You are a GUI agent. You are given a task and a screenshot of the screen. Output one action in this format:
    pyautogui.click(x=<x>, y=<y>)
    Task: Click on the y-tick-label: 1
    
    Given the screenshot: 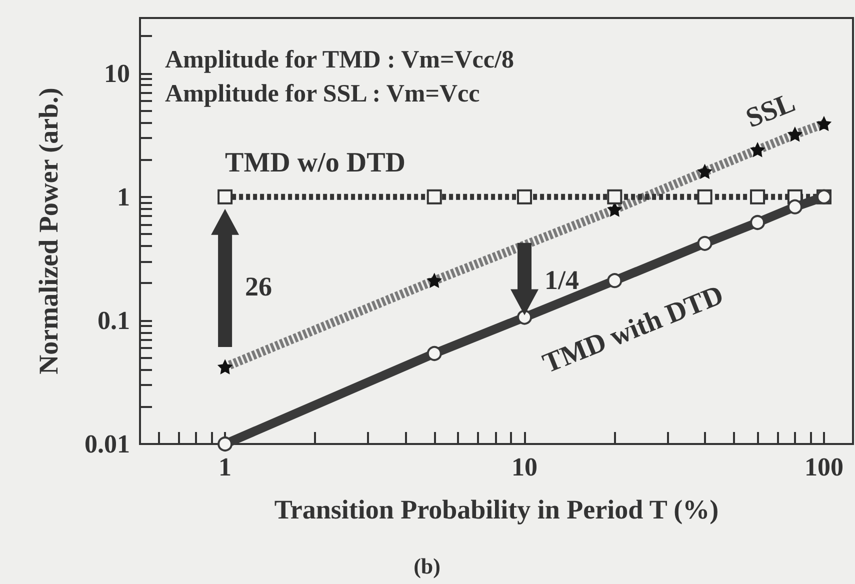 What is the action you would take?
    pyautogui.click(x=123, y=197)
    